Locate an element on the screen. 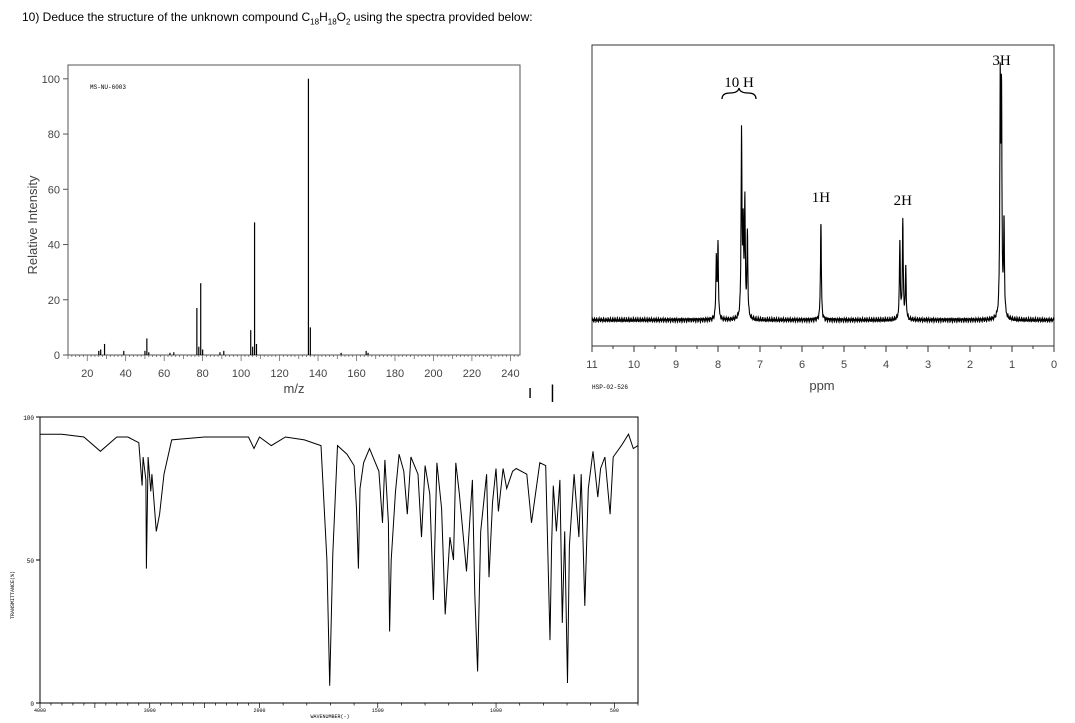 The image size is (1075, 723). ir-y-axis: 0 50 100 is located at coordinates (31, 561).